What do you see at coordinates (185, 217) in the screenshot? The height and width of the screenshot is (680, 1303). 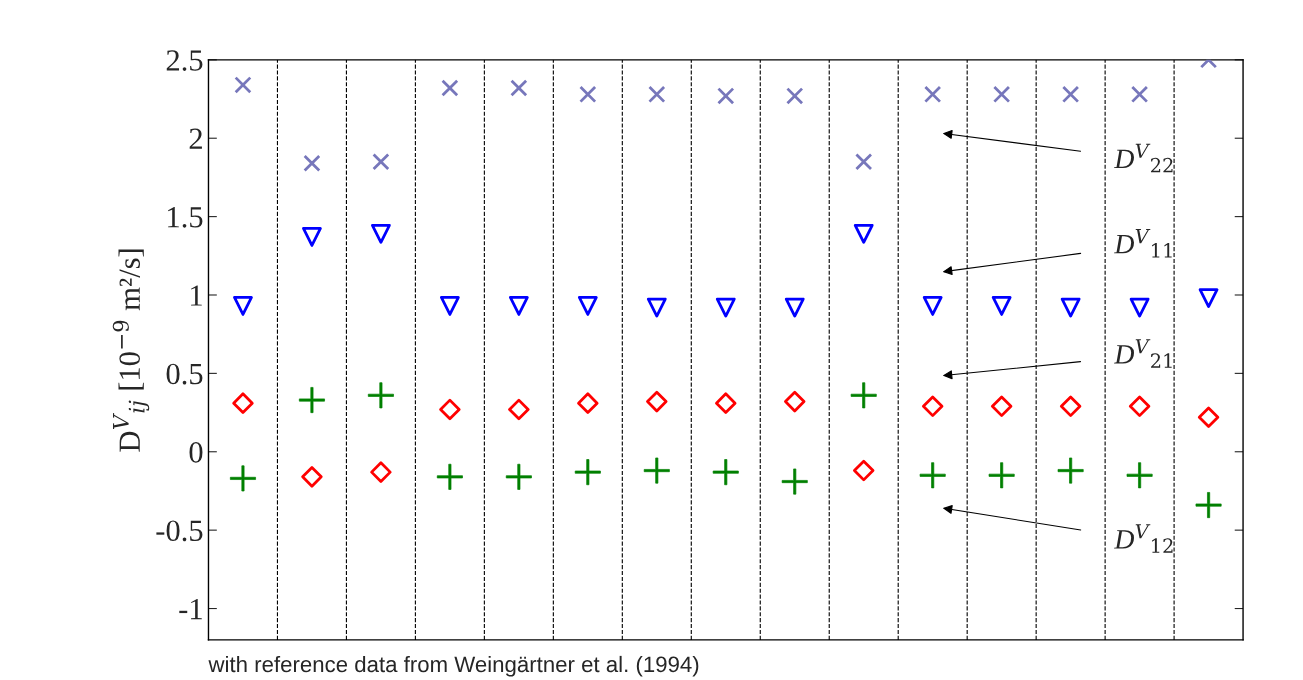 I see `y-tick-label: 1.5` at bounding box center [185, 217].